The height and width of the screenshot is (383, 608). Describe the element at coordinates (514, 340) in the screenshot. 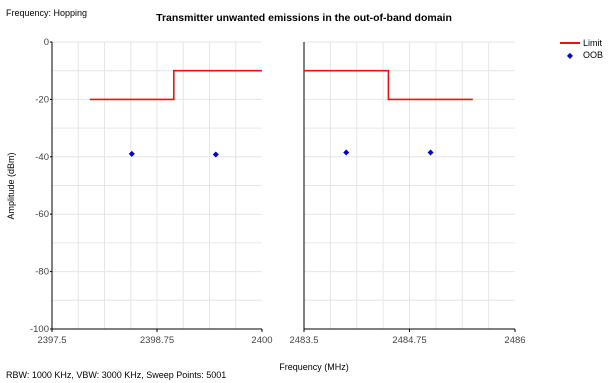

I see `panel-2-x-tick-label: 2486` at that location.